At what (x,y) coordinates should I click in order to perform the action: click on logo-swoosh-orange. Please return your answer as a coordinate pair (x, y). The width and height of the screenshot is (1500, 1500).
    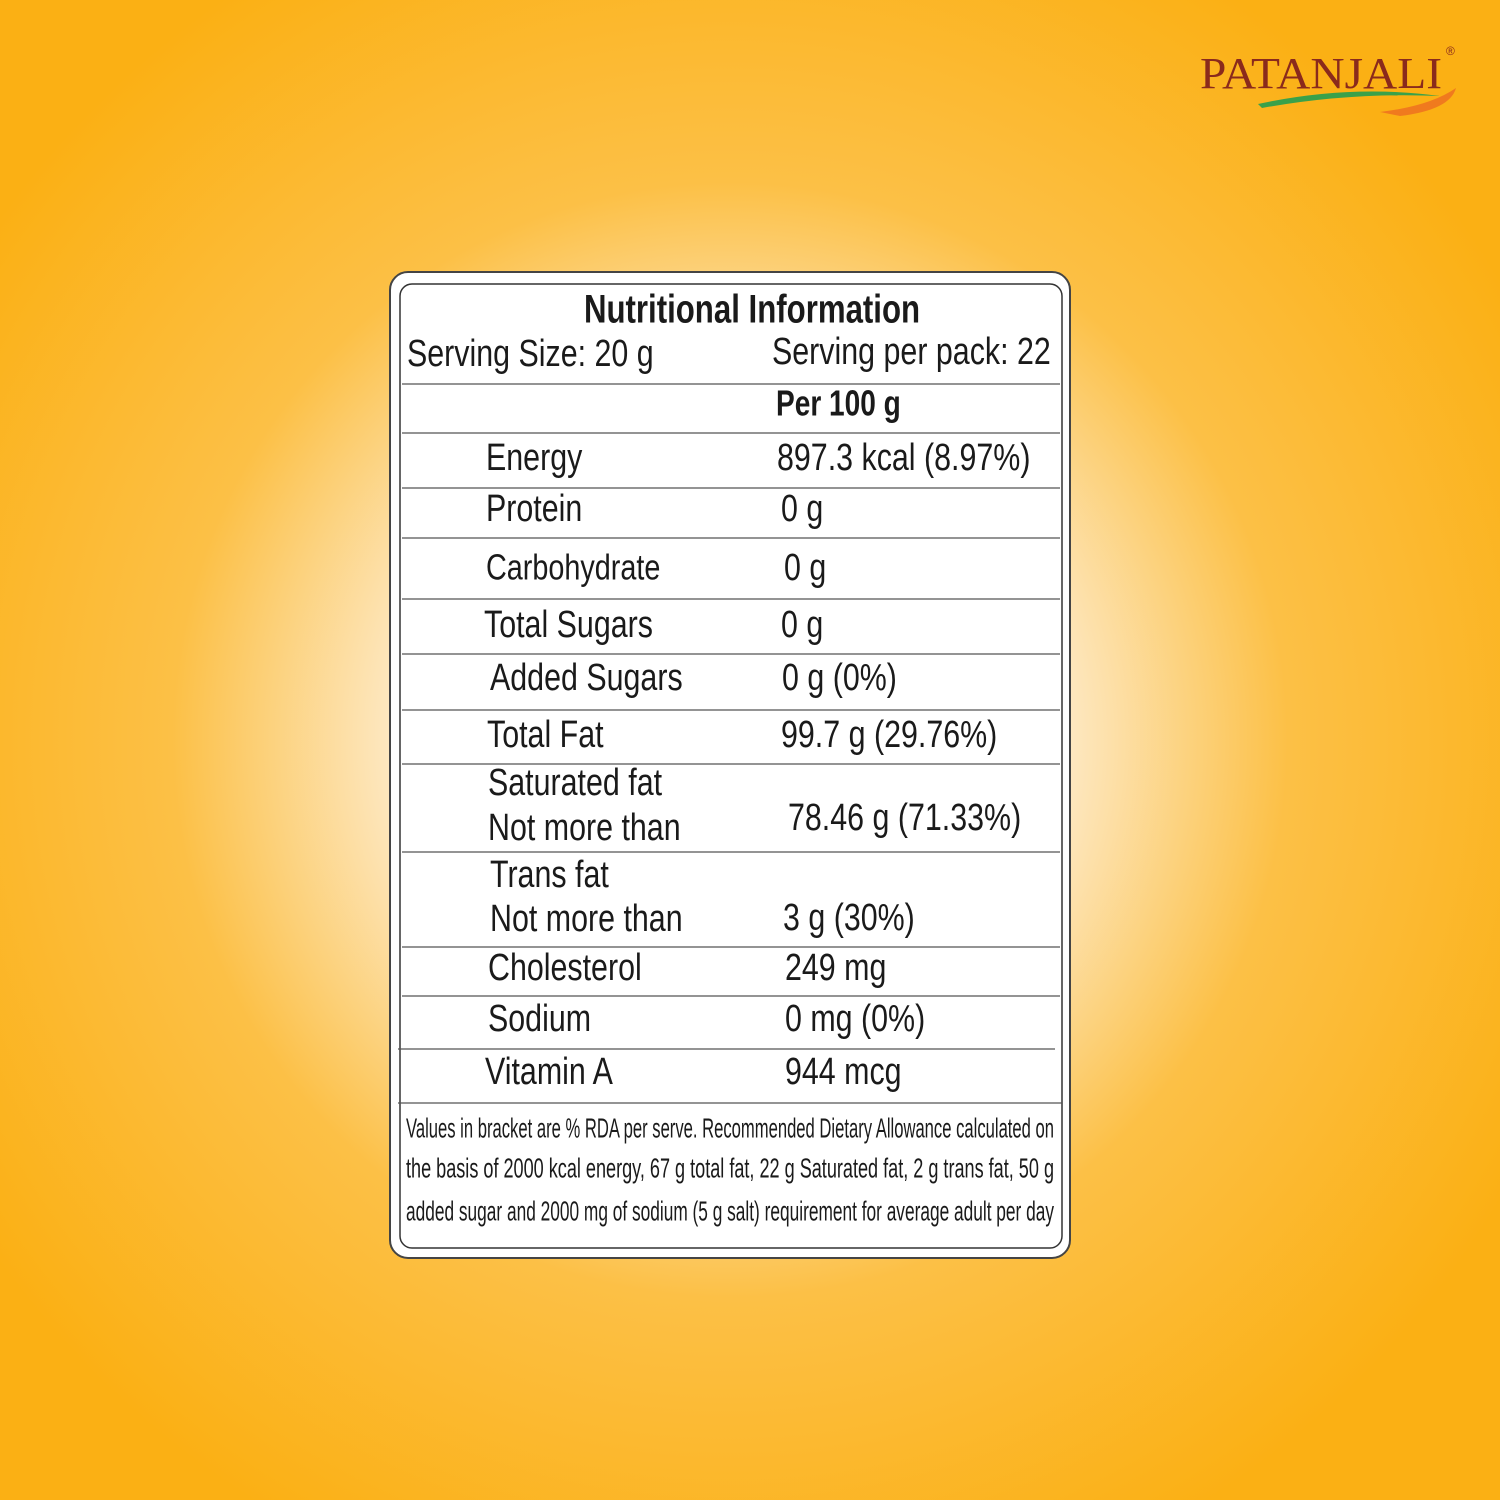
    Looking at the image, I should click on (1418, 102).